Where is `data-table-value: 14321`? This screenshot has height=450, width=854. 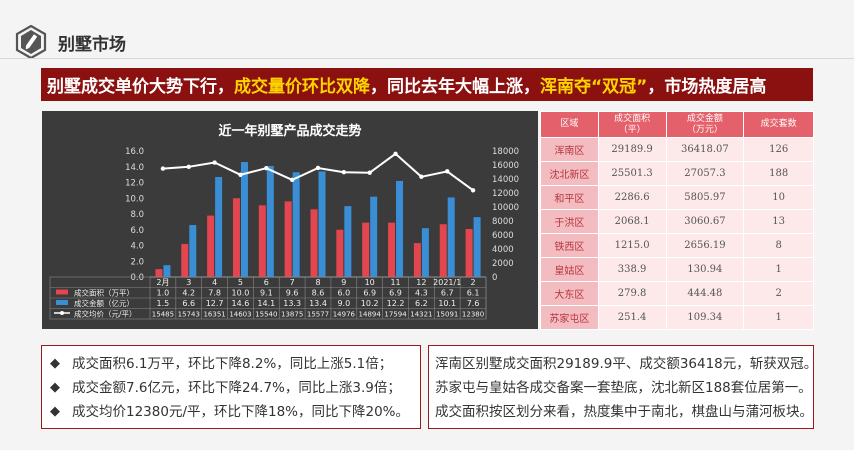 data-table-value: 14321 is located at coordinates (421, 315).